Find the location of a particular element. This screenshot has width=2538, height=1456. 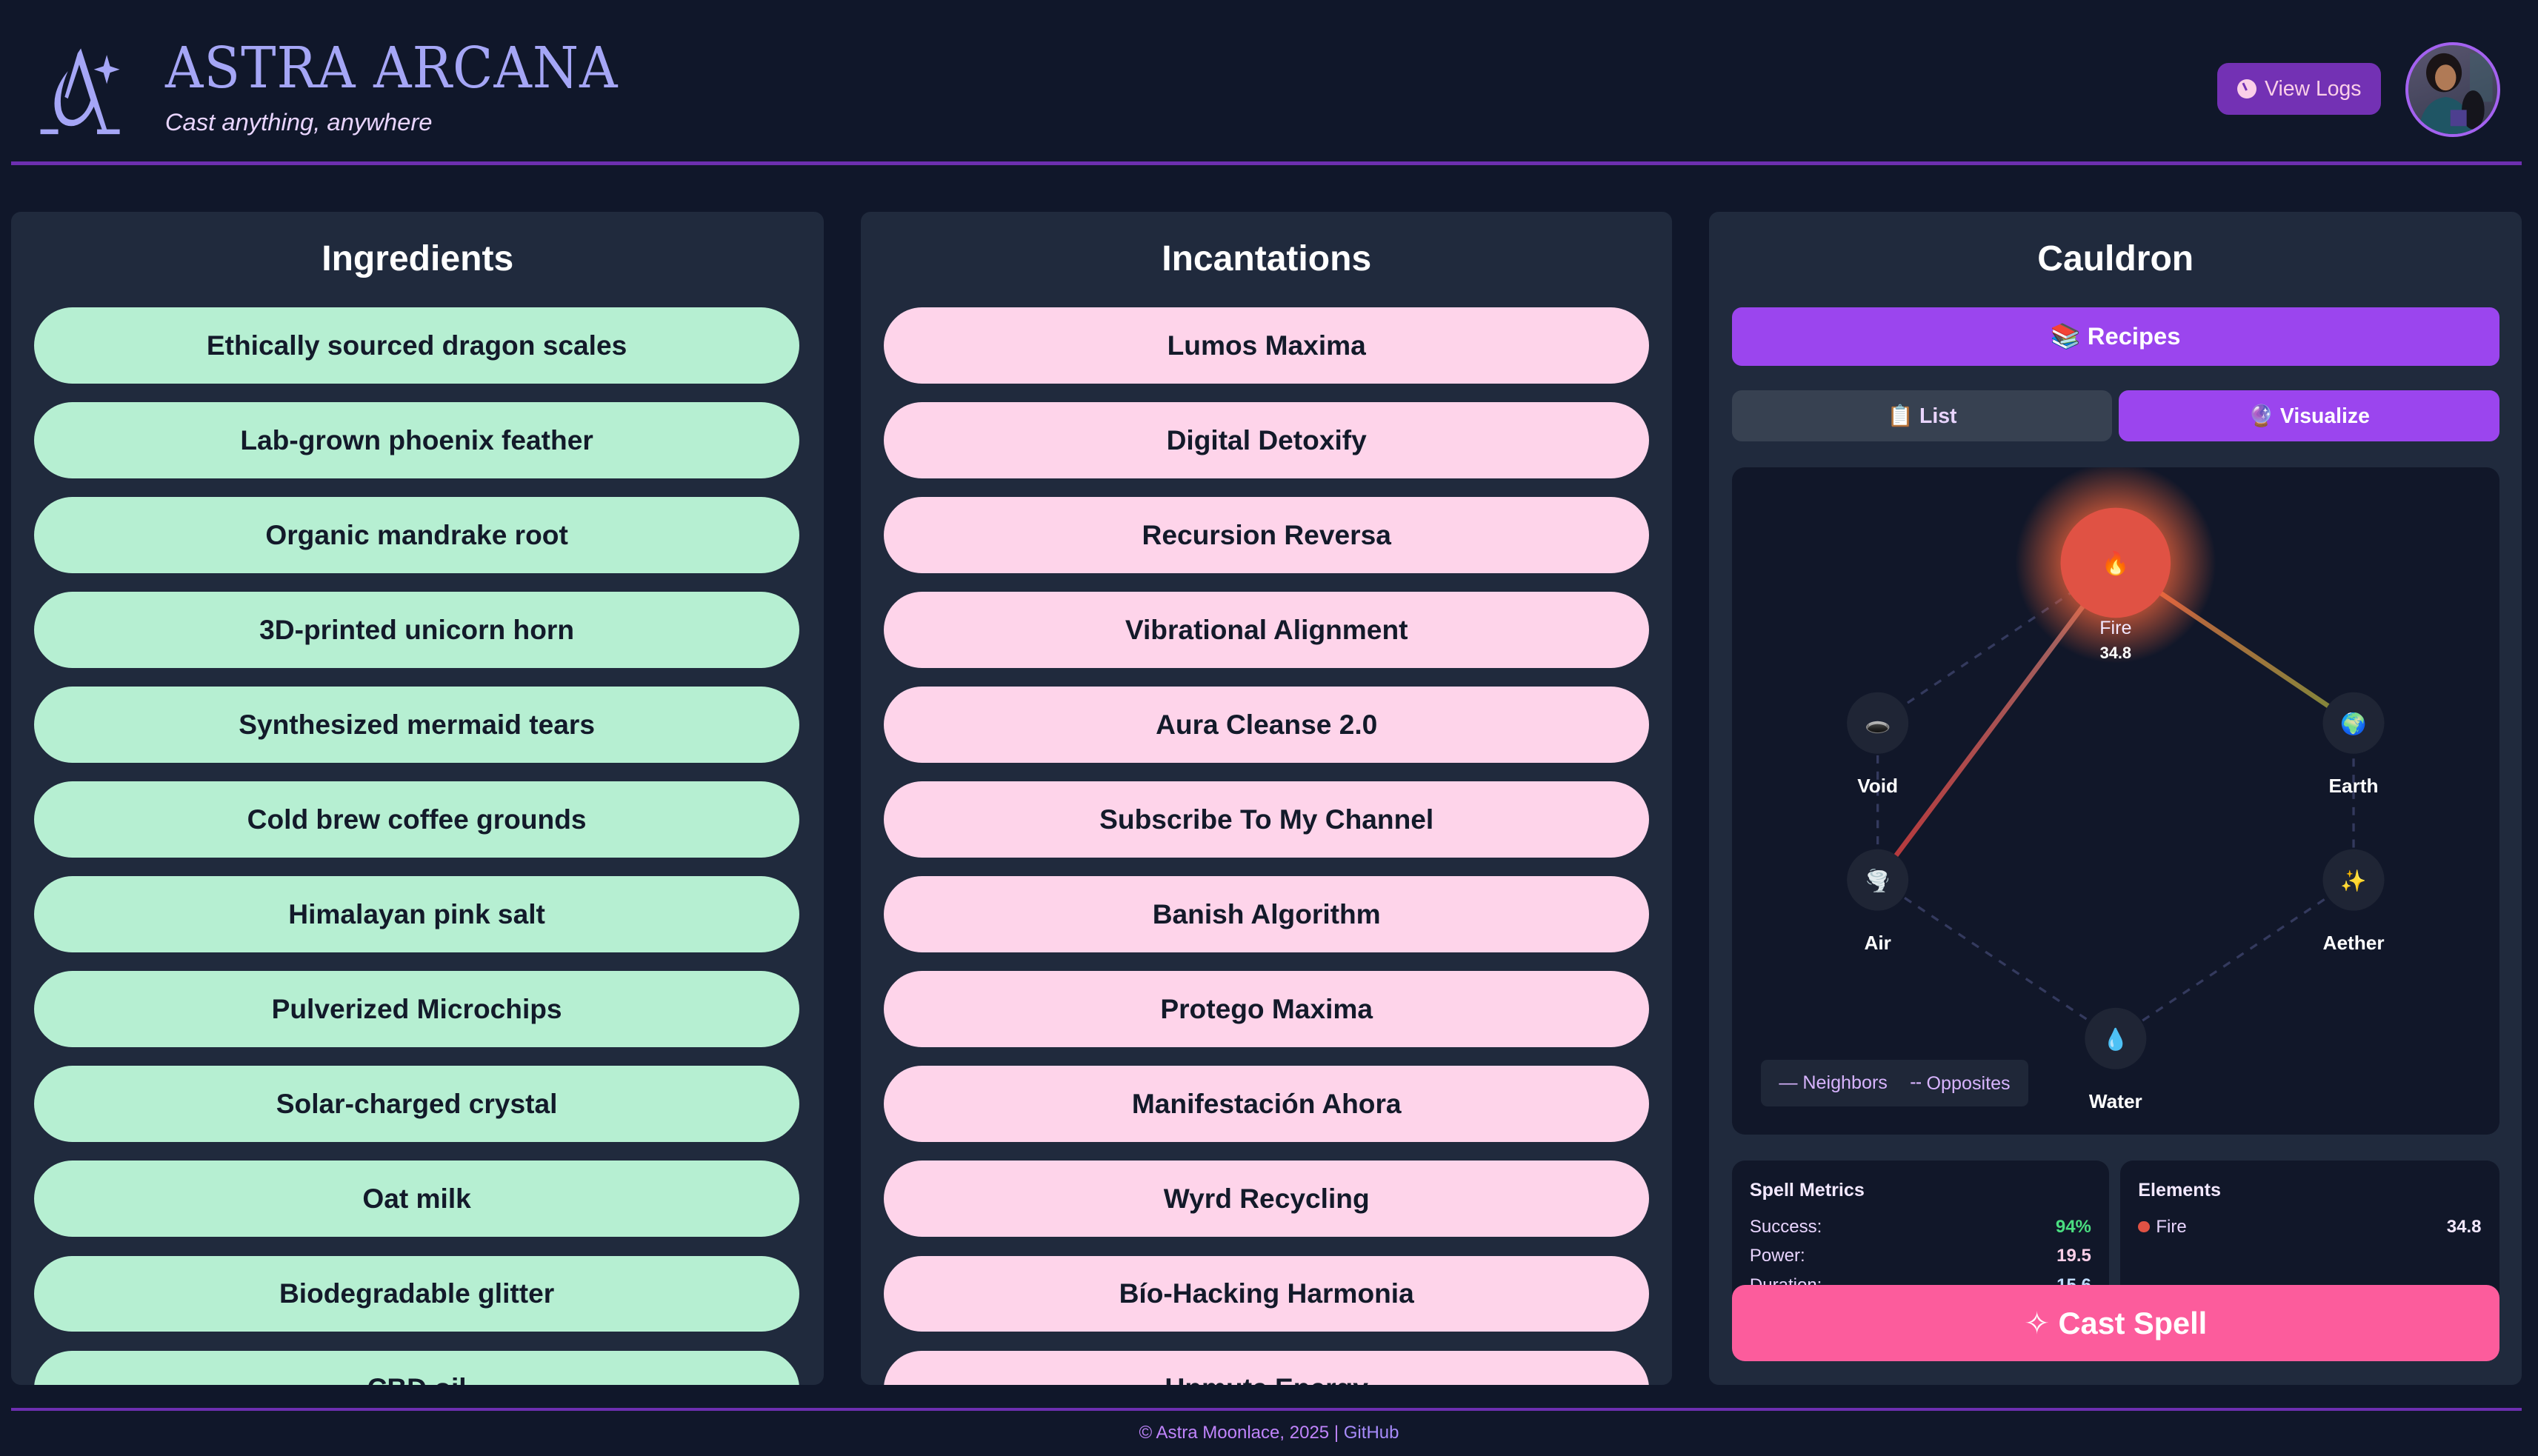

void-icon: 🕳️ is located at coordinates (1878, 725).